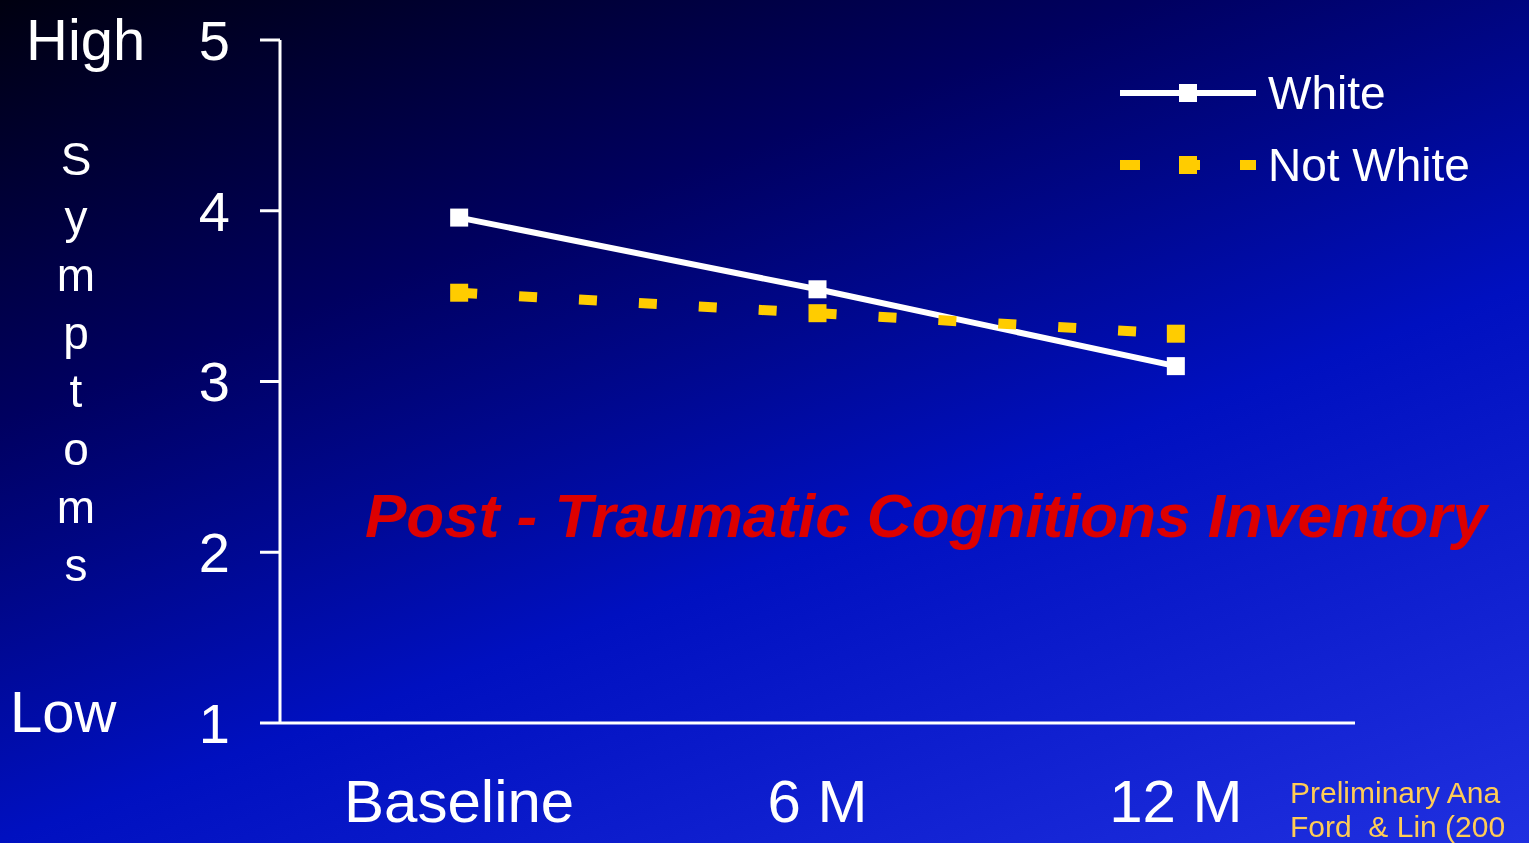 This screenshot has width=1529, height=843. I want to click on y-tick-label: 1, so click(214, 723).